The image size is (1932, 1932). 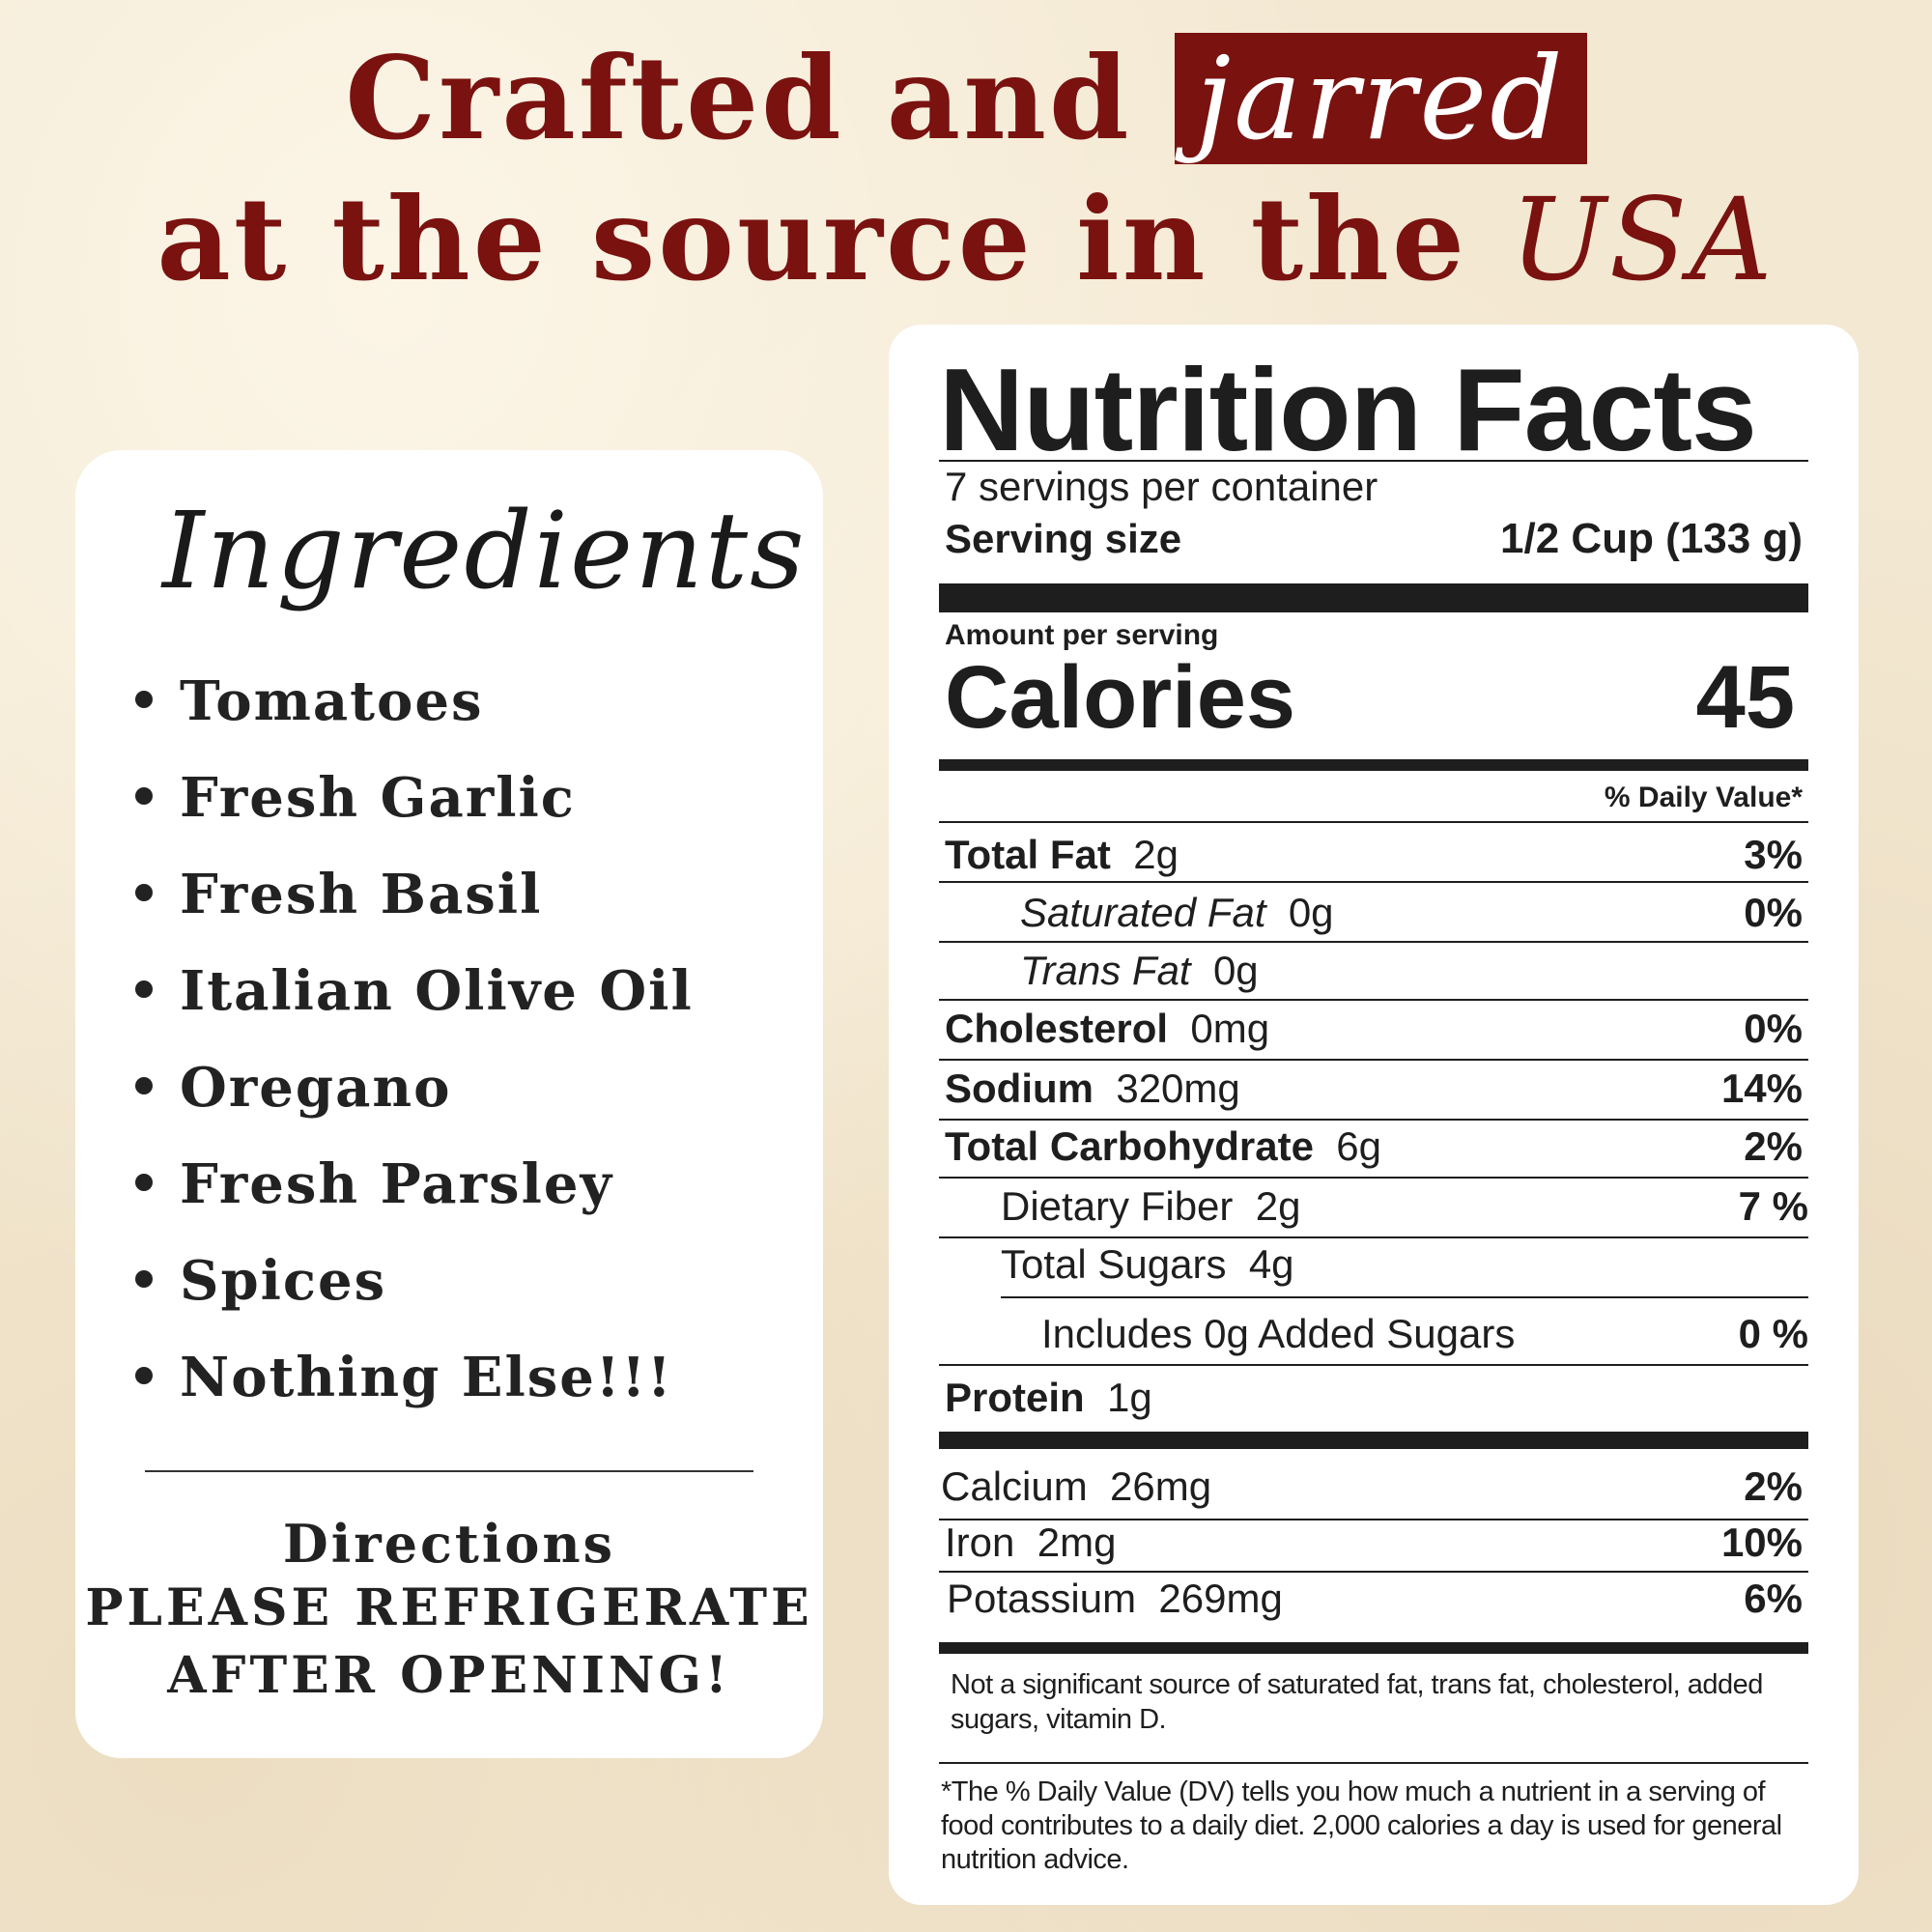 I want to click on dietary-fiber-row: Dietary Fiber 2g, so click(x=1150, y=1206).